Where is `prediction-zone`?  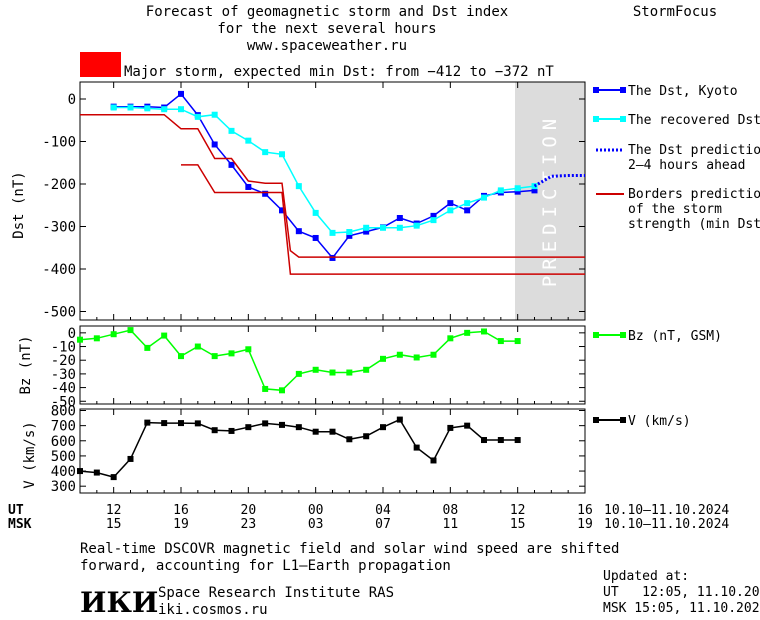 prediction-zone is located at coordinates (550, 201).